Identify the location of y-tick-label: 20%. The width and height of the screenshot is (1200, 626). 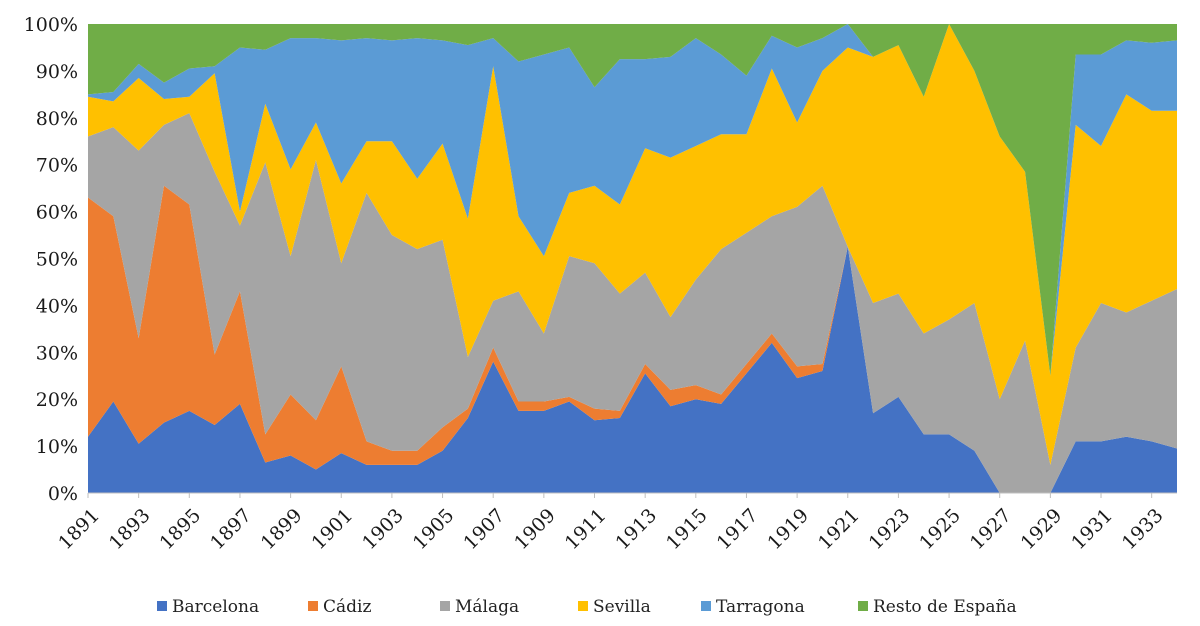
(57, 400).